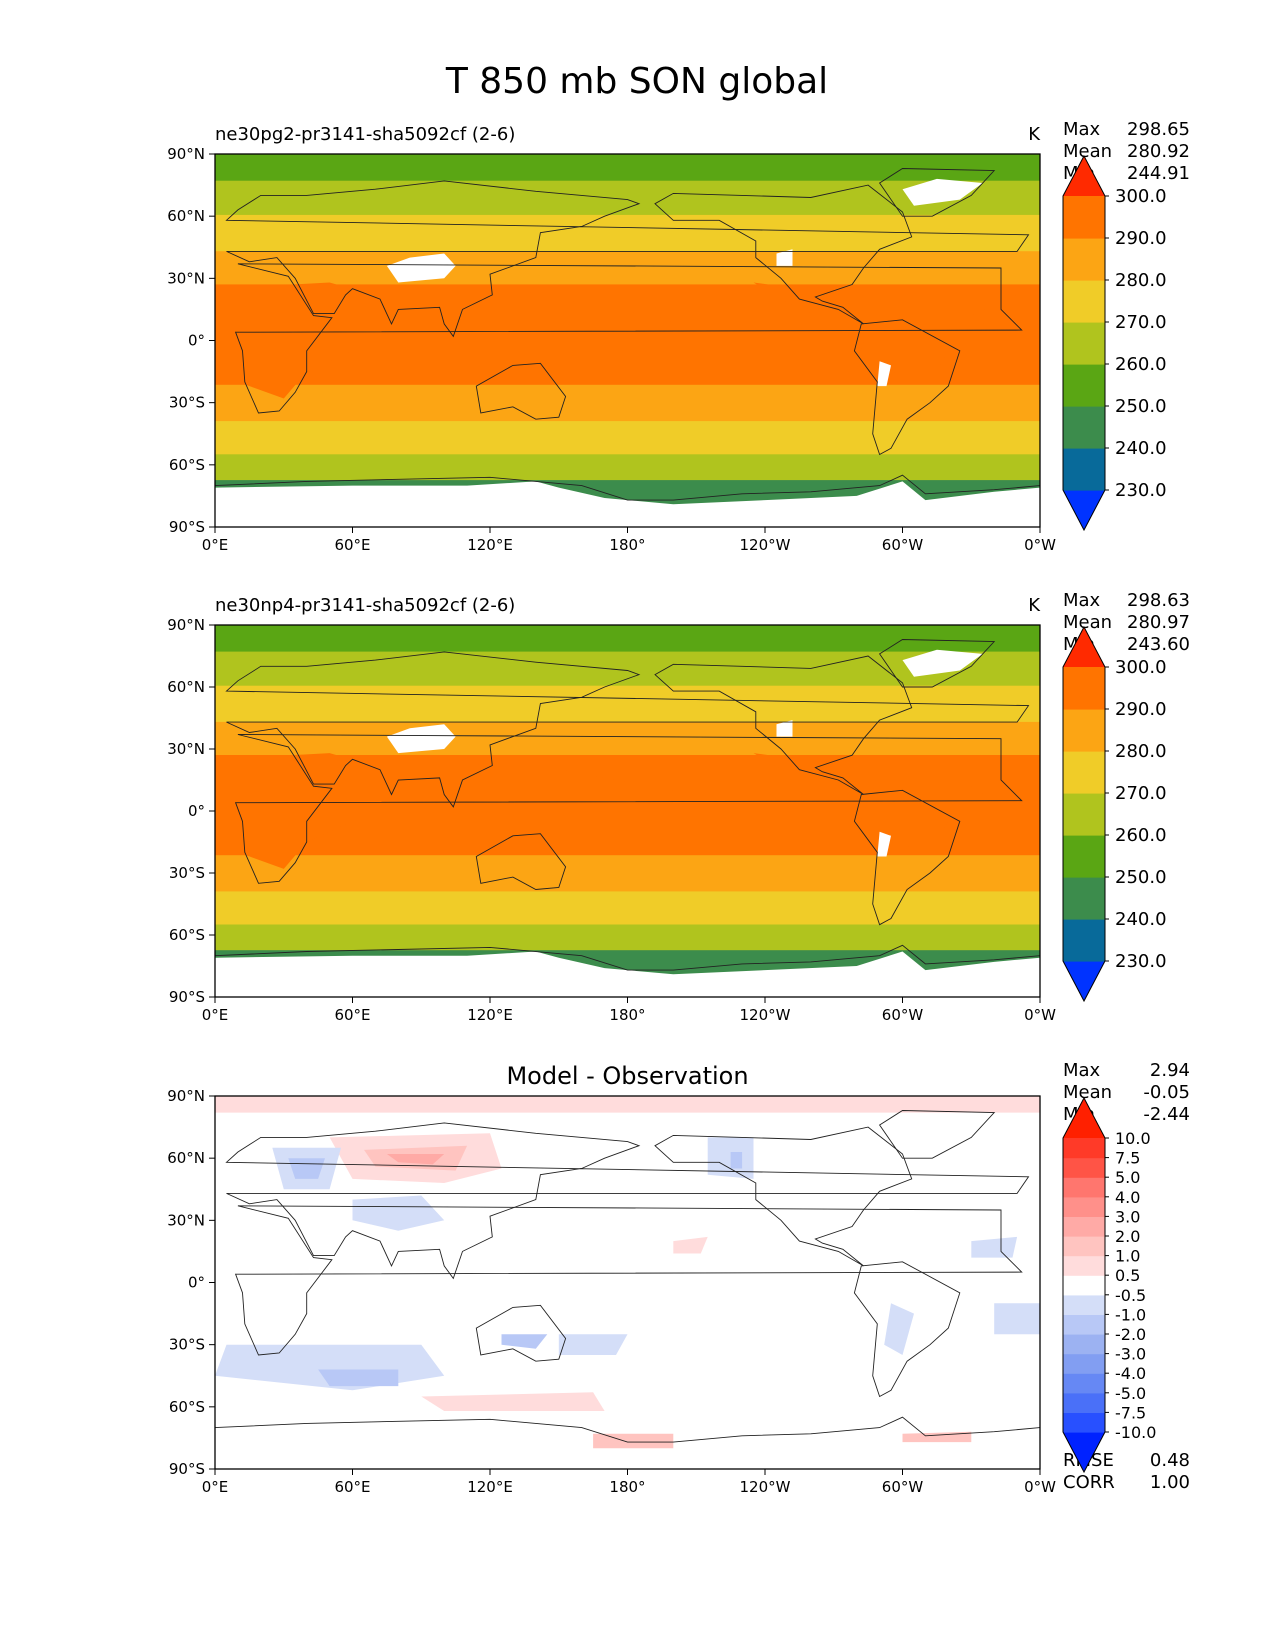 The image size is (1275, 1650). I want to click on colorbar-tick-label: -3.0, so click(1130, 1354).